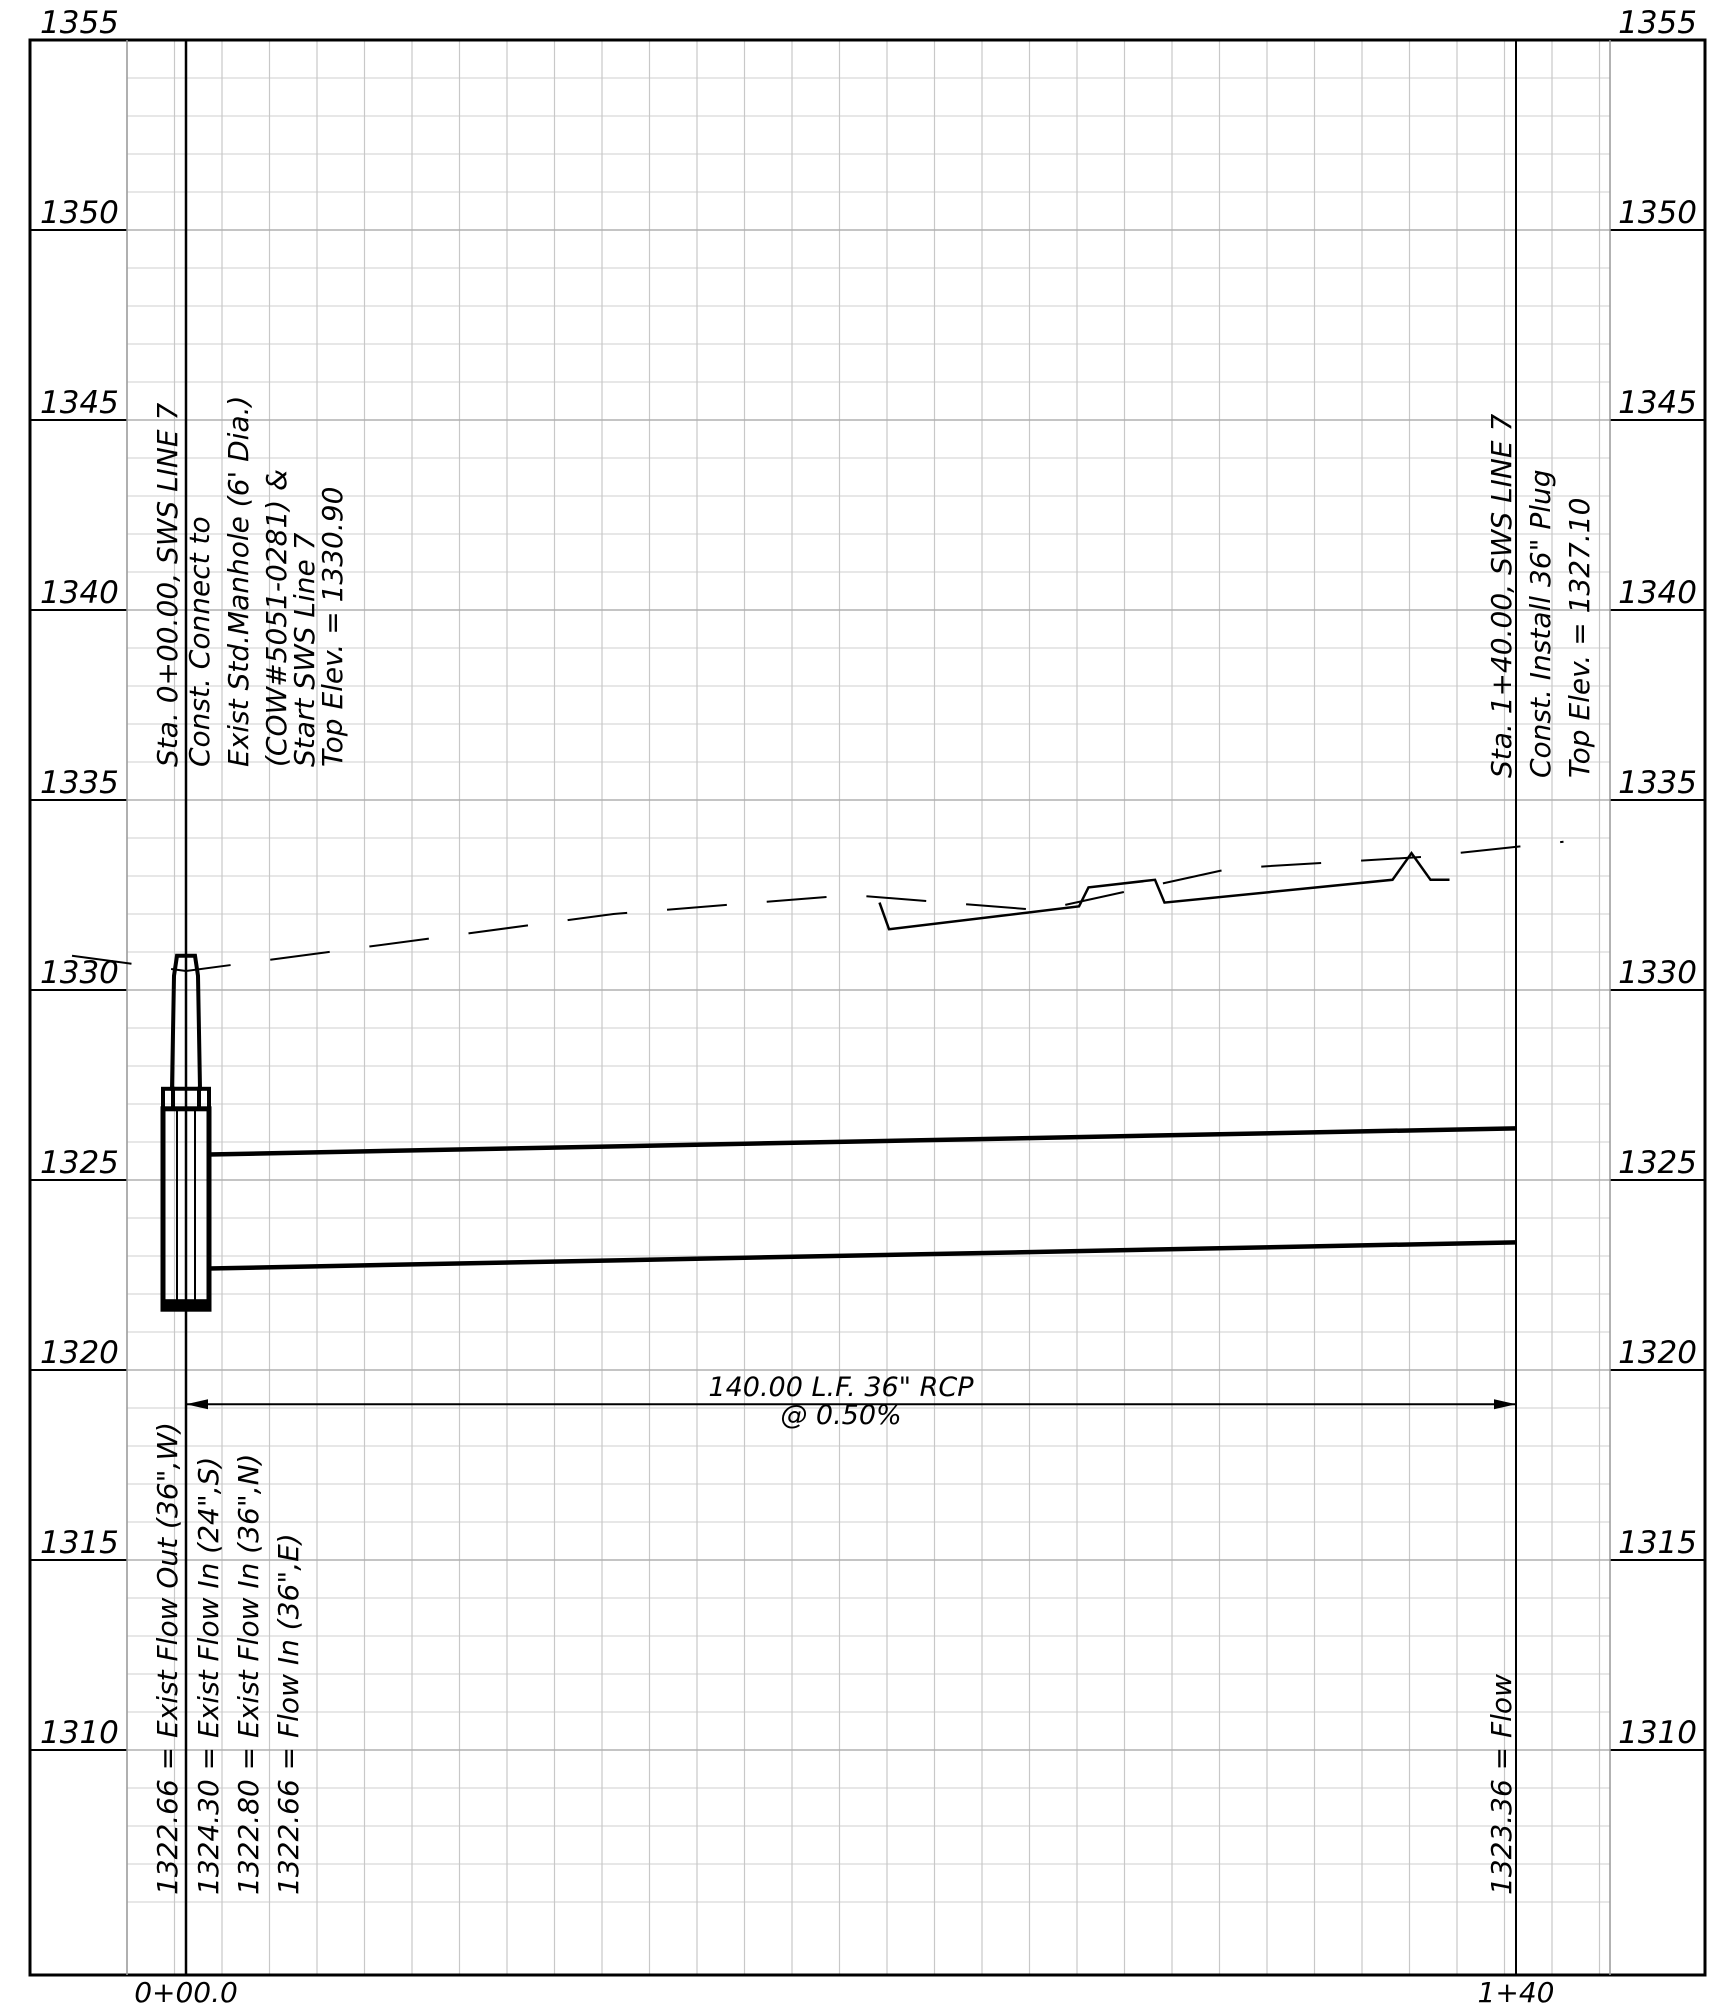 This screenshot has height=2007, width=1729. I want to click on elevation-label-right: 1345, so click(1657, 403).